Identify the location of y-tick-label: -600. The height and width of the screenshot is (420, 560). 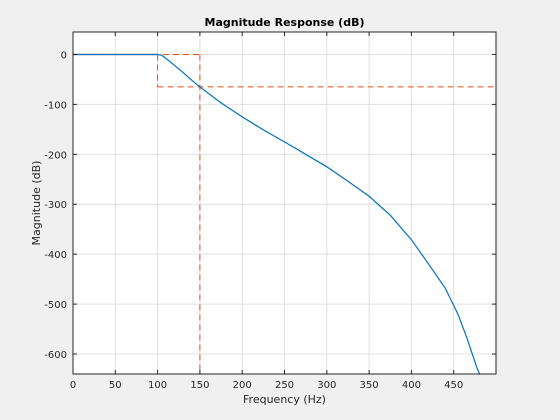
(55, 355).